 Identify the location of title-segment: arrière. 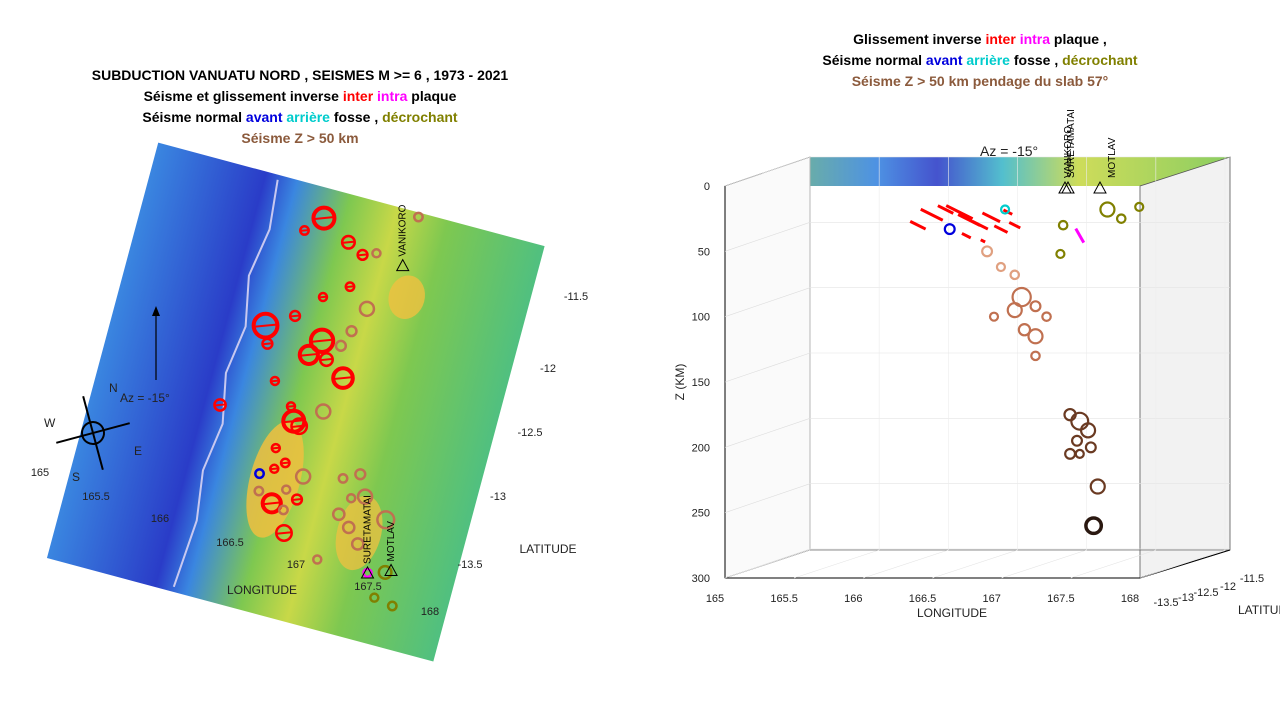
(988, 60).